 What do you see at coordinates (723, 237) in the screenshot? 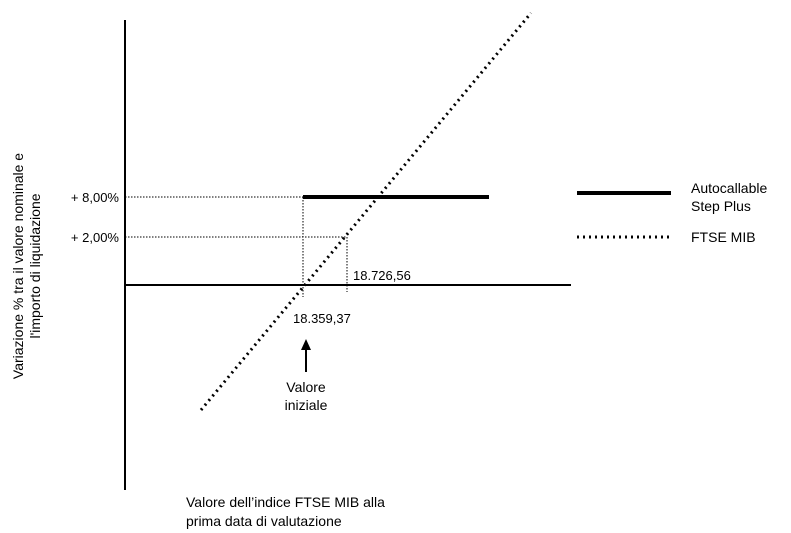
I see `legend-label-ftse-mib: FTSE MIB` at bounding box center [723, 237].